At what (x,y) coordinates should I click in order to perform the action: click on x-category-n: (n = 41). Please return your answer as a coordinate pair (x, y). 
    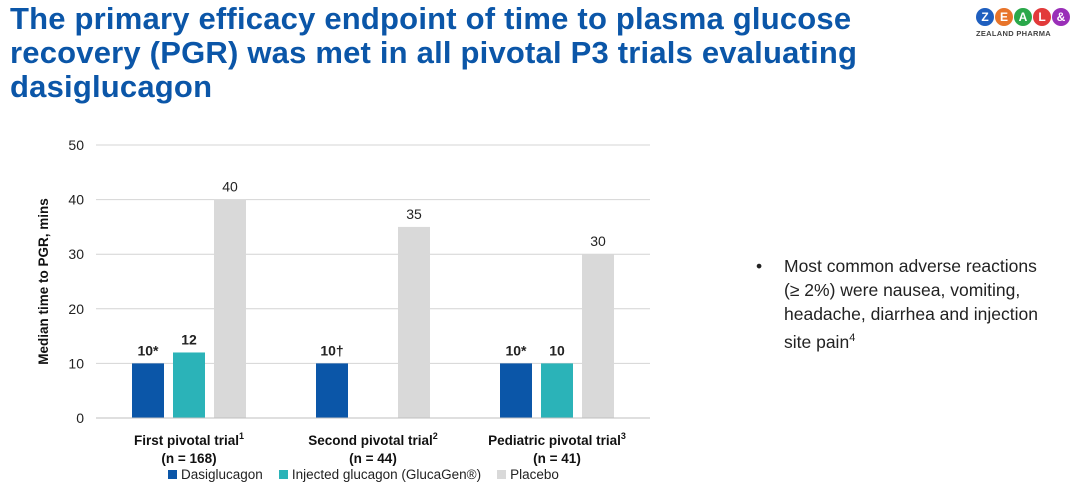
    Looking at the image, I should click on (557, 458).